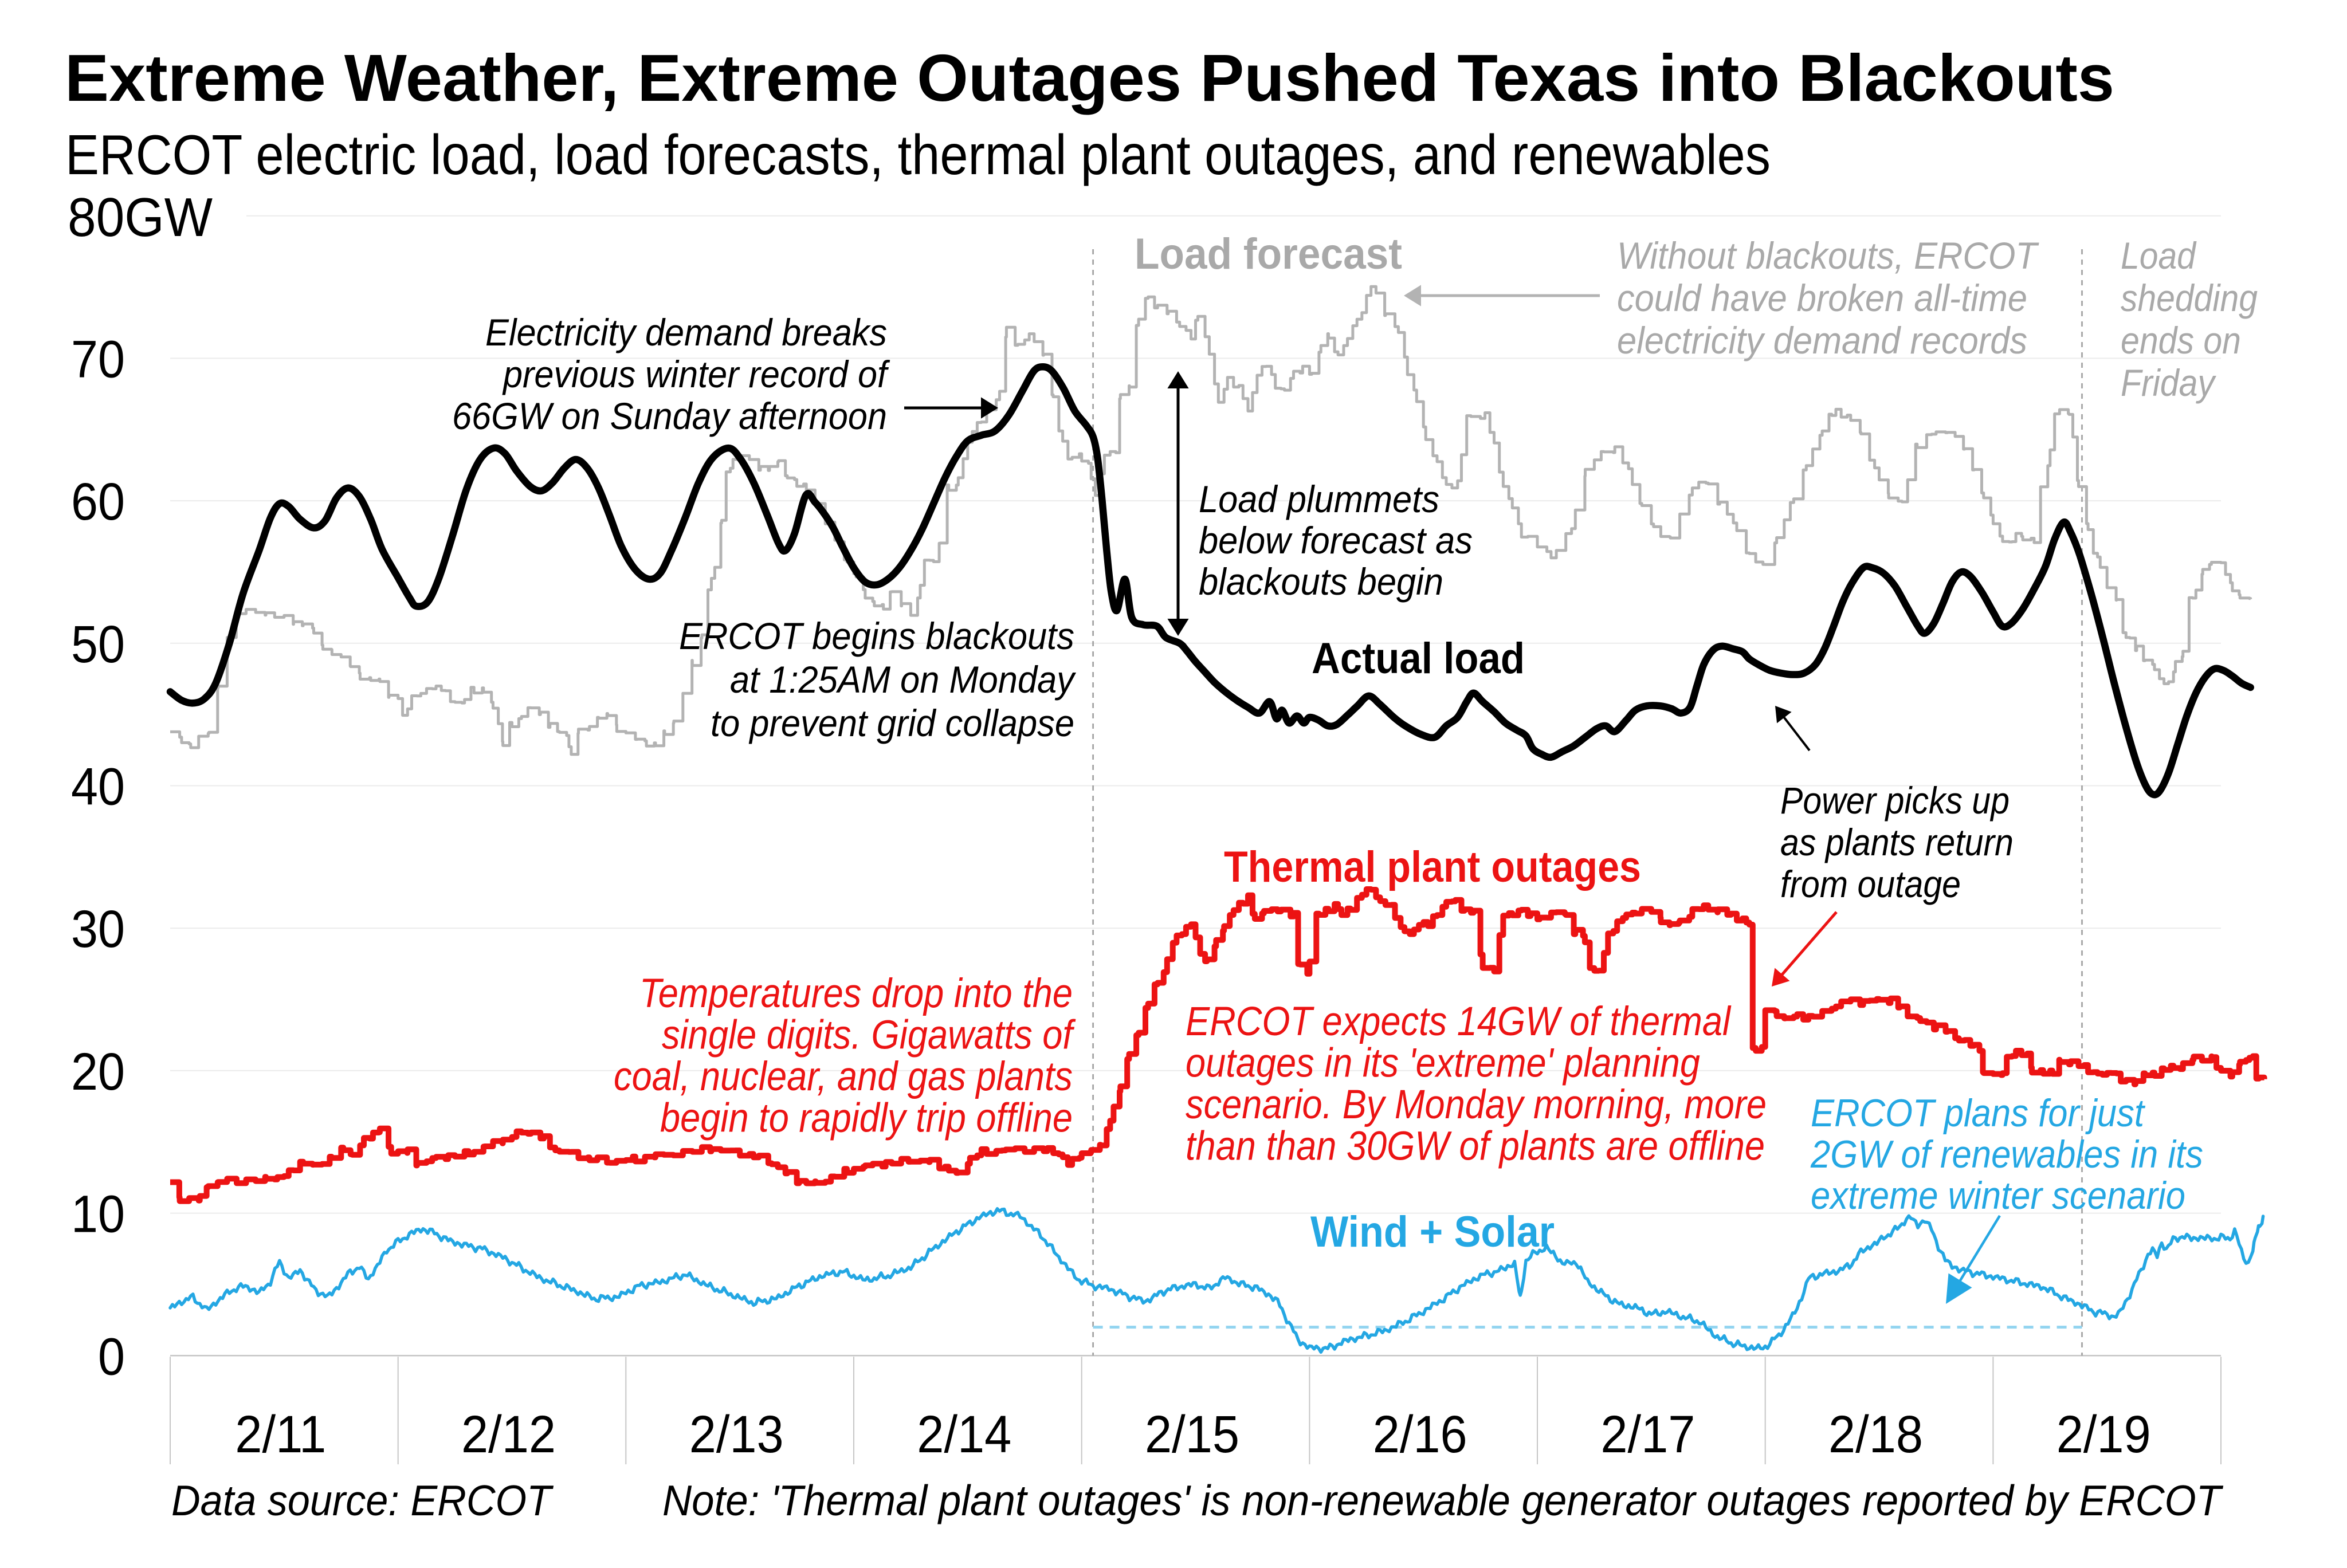  Describe the element at coordinates (98, 1072) in the screenshot. I see `svg-text: 20` at that location.